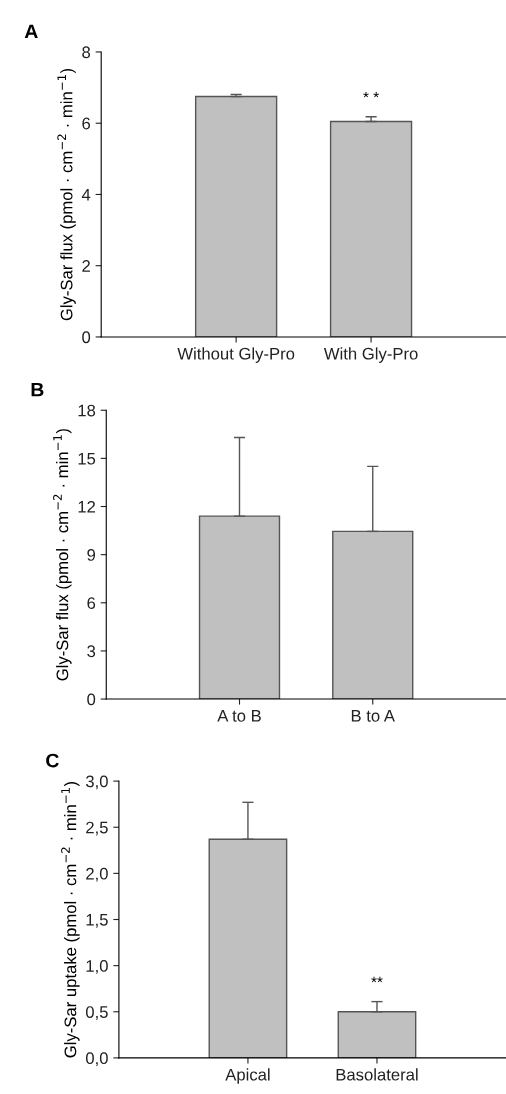  What do you see at coordinates (96, 1013) in the screenshot?
I see `y-tick-label: 0,5` at bounding box center [96, 1013].